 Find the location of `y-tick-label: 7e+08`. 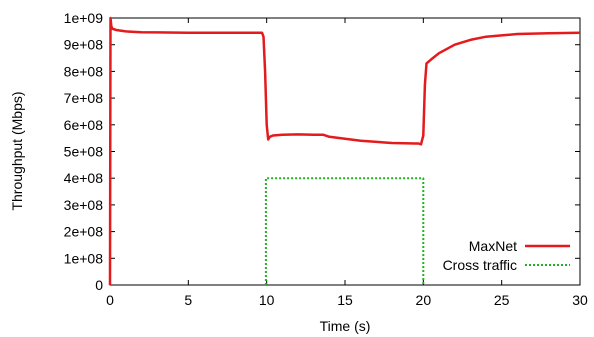

y-tick-label: 7e+08 is located at coordinates (84, 98).